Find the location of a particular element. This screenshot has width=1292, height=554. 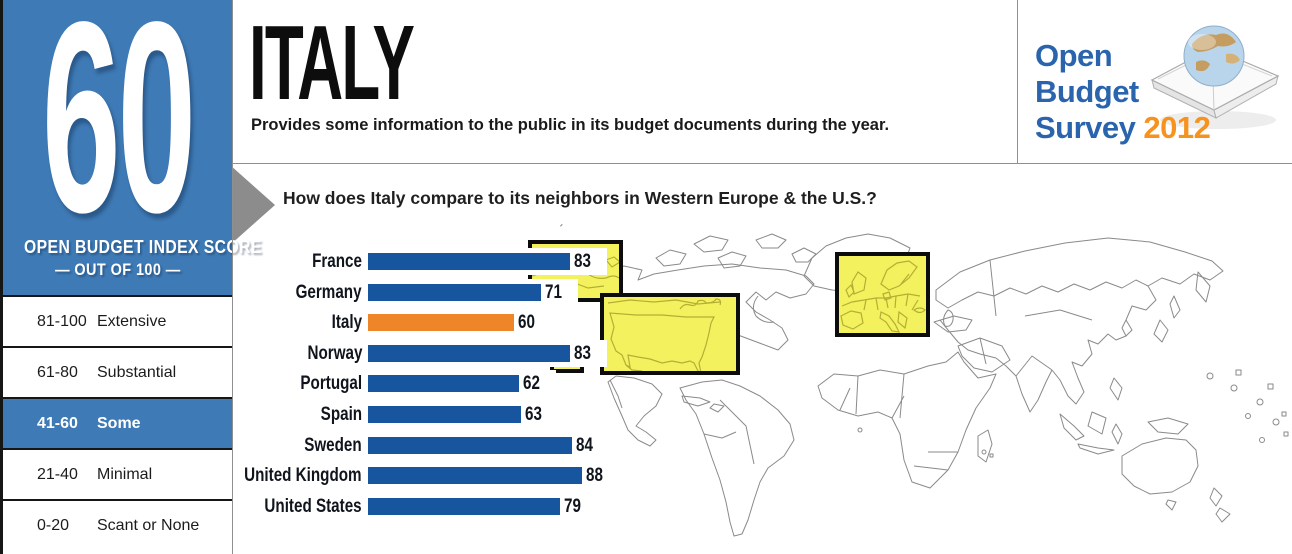

bar-value-label: 62 is located at coordinates (531, 383).